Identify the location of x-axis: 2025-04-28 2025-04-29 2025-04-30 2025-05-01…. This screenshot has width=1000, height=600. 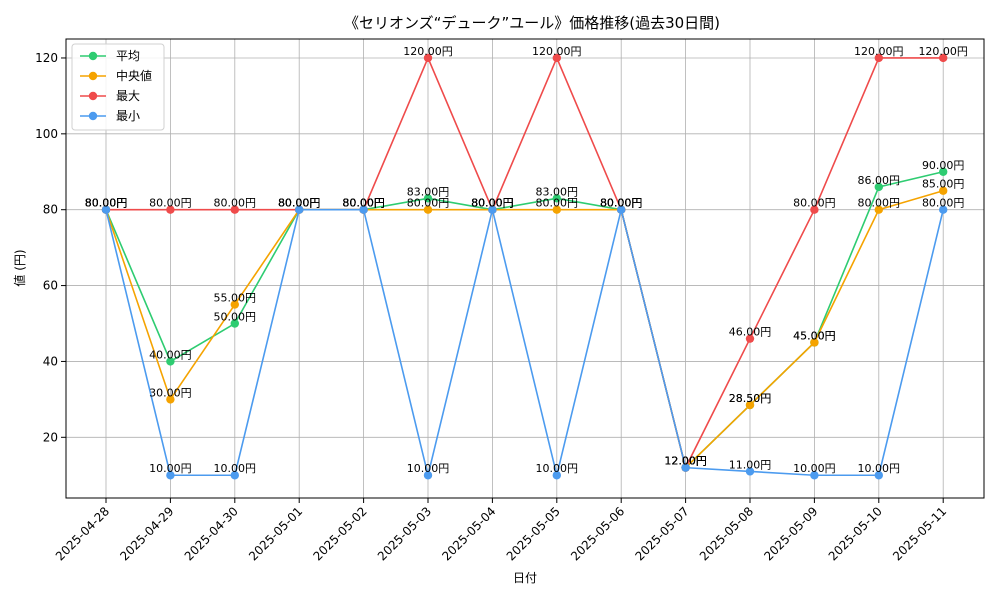
(501, 530).